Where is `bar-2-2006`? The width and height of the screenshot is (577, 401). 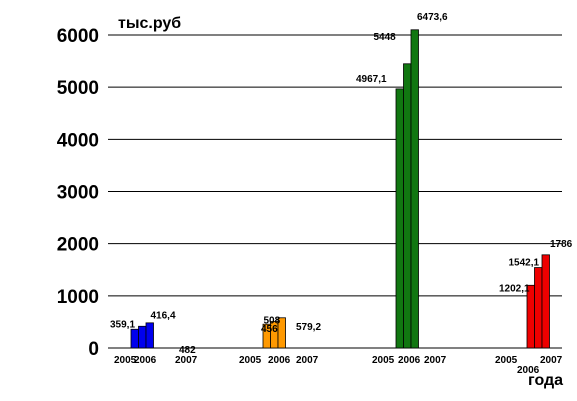
bar-2-2006 is located at coordinates (407, 206).